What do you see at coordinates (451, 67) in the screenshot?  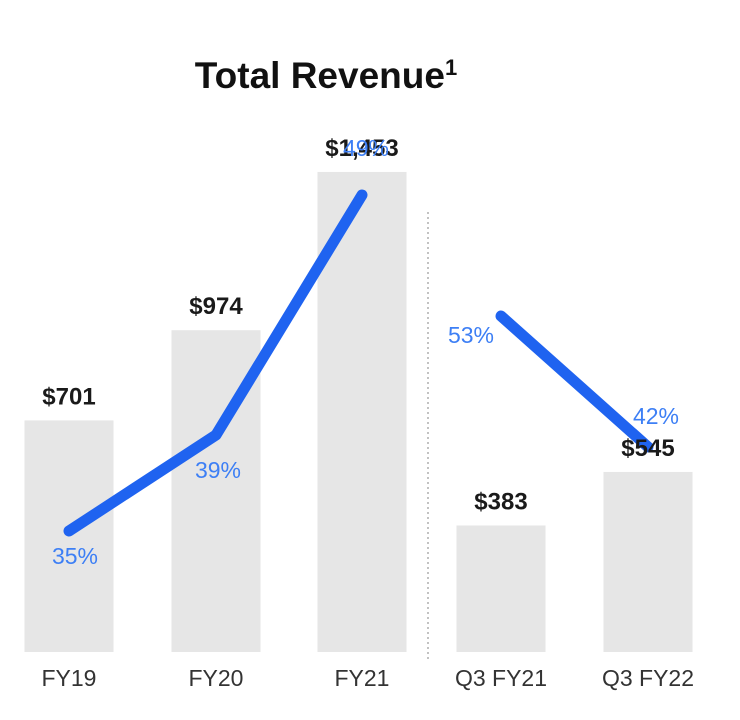 I see `chart-title-superscript: 1` at bounding box center [451, 67].